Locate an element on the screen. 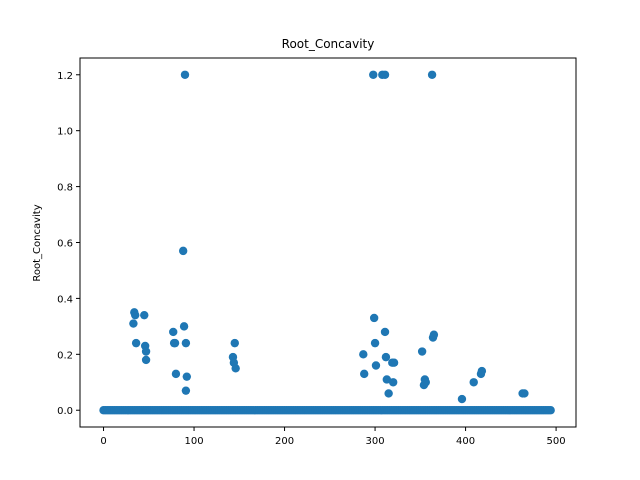 The width and height of the screenshot is (640, 480). x-tick-label: 400 is located at coordinates (465, 441).